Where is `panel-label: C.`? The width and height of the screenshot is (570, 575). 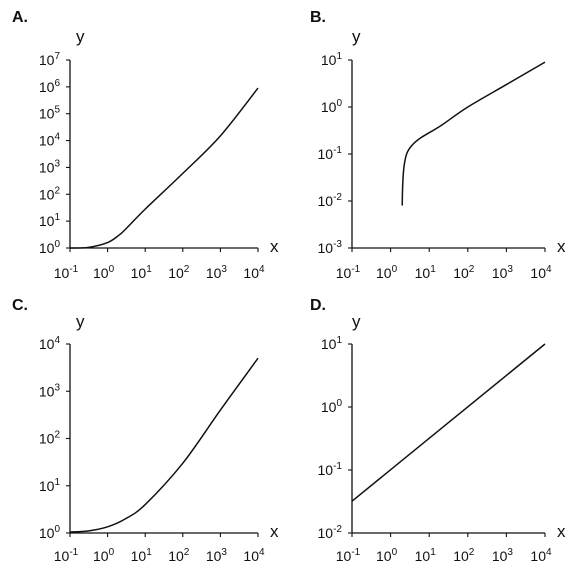 panel-label: C. is located at coordinates (20, 305).